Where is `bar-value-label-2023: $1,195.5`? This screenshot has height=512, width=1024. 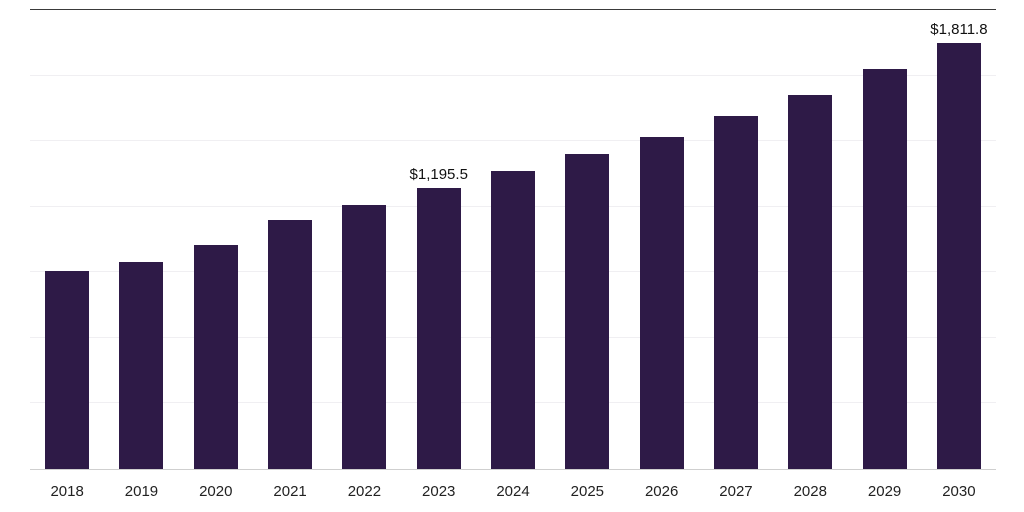 bar-value-label-2023: $1,195.5 is located at coordinates (438, 174).